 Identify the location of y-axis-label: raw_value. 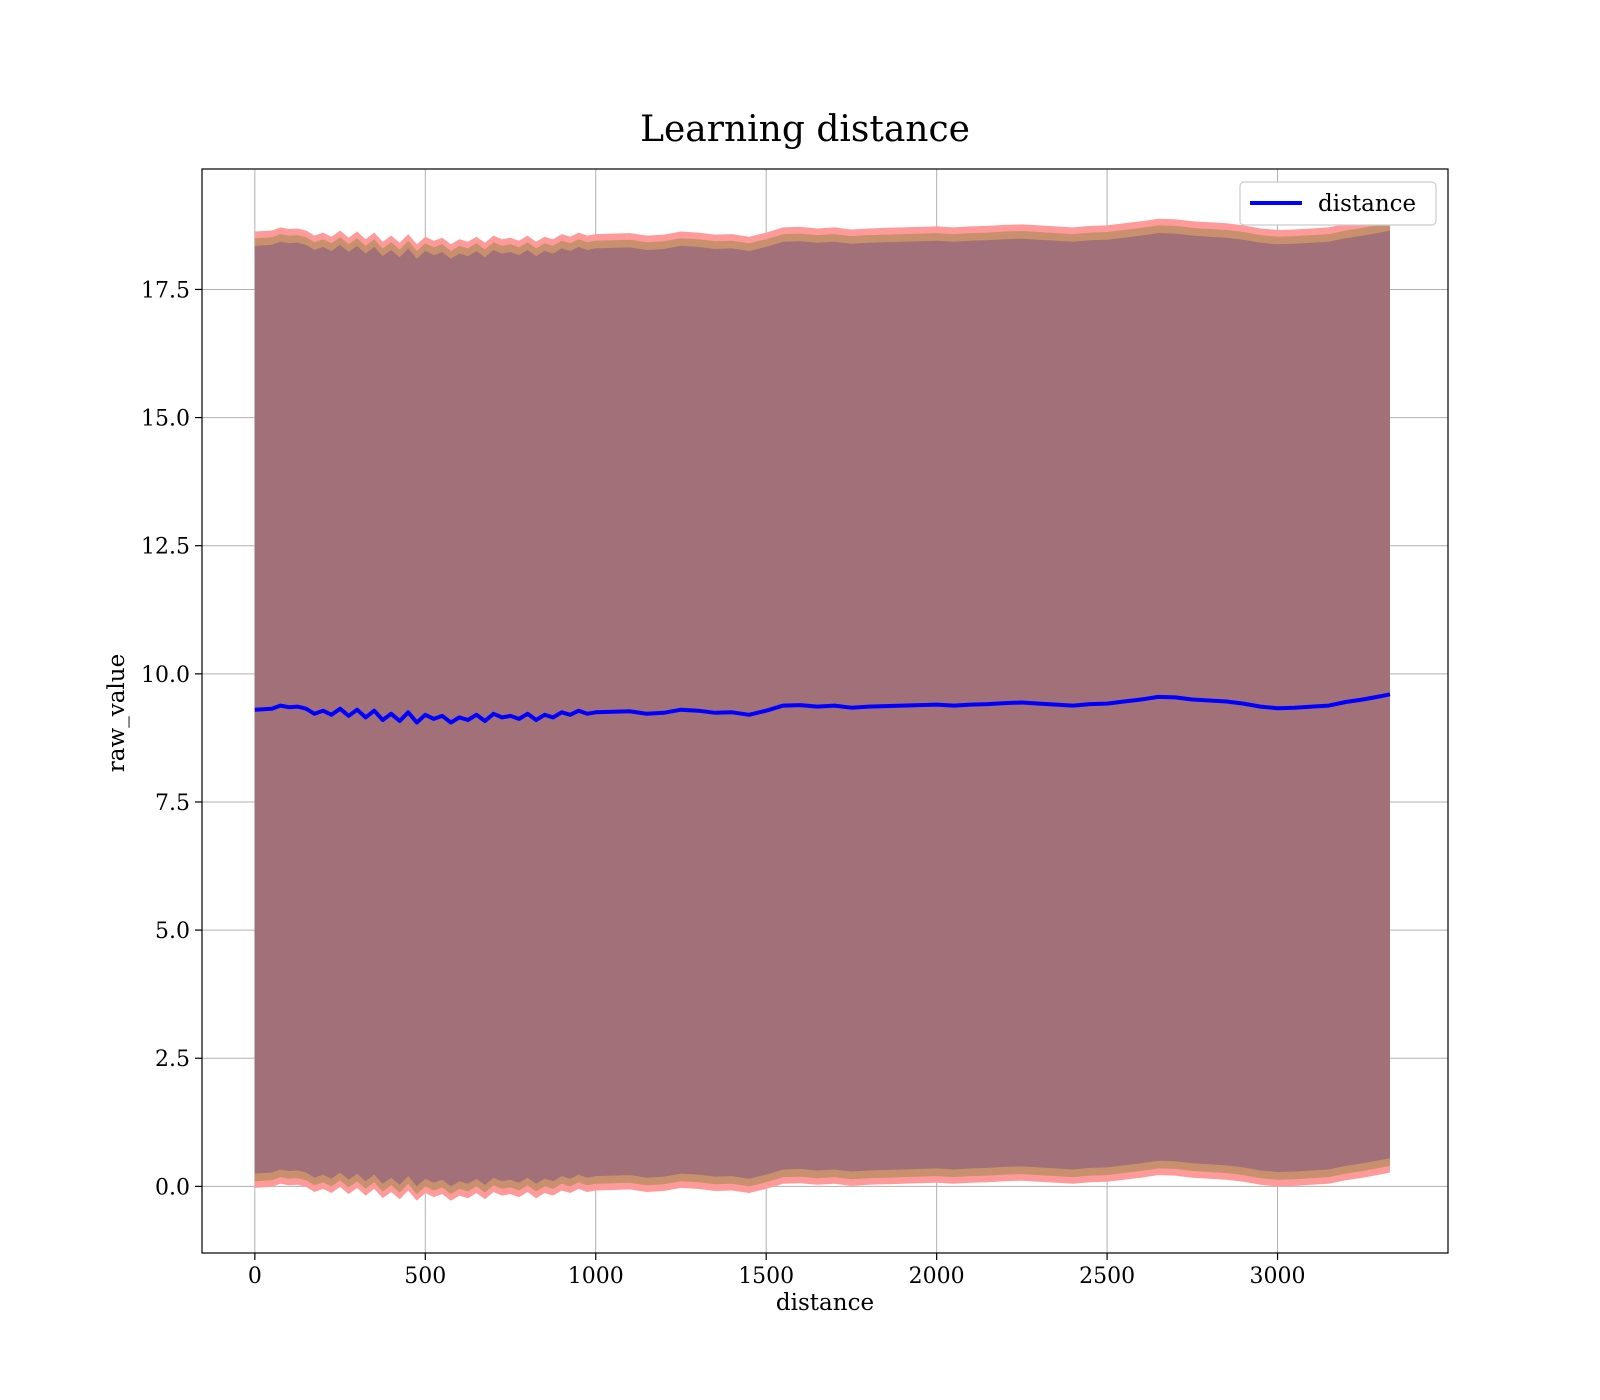
(117, 713).